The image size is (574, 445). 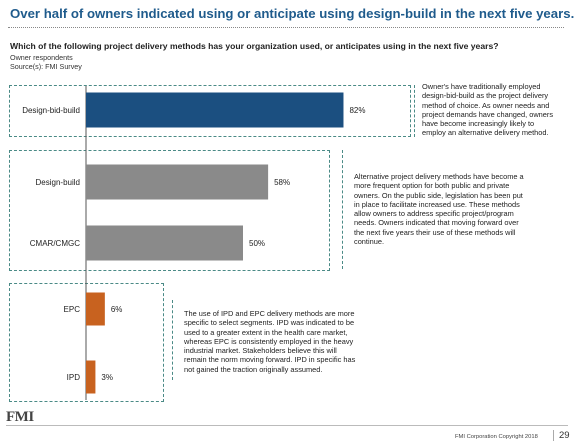 What do you see at coordinates (95, 309) in the screenshot?
I see `bar-epc` at bounding box center [95, 309].